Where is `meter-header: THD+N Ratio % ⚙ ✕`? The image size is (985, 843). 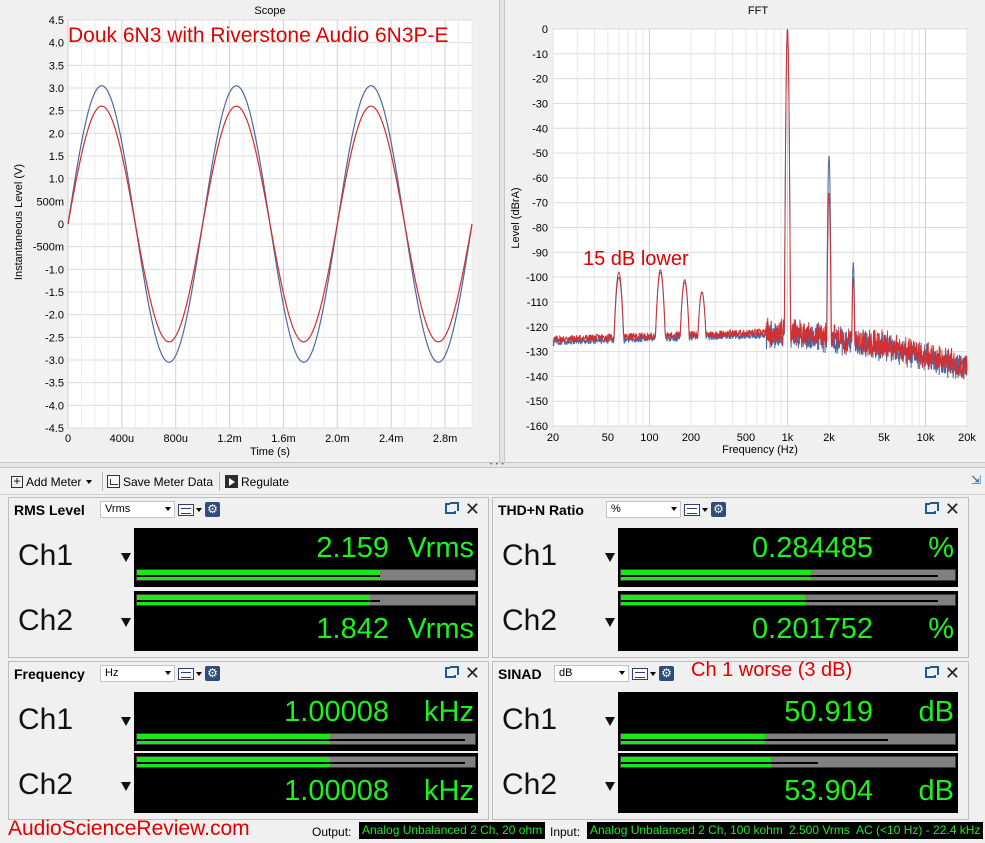 meter-header: THD+N Ratio % ⚙ ✕ is located at coordinates (730, 510).